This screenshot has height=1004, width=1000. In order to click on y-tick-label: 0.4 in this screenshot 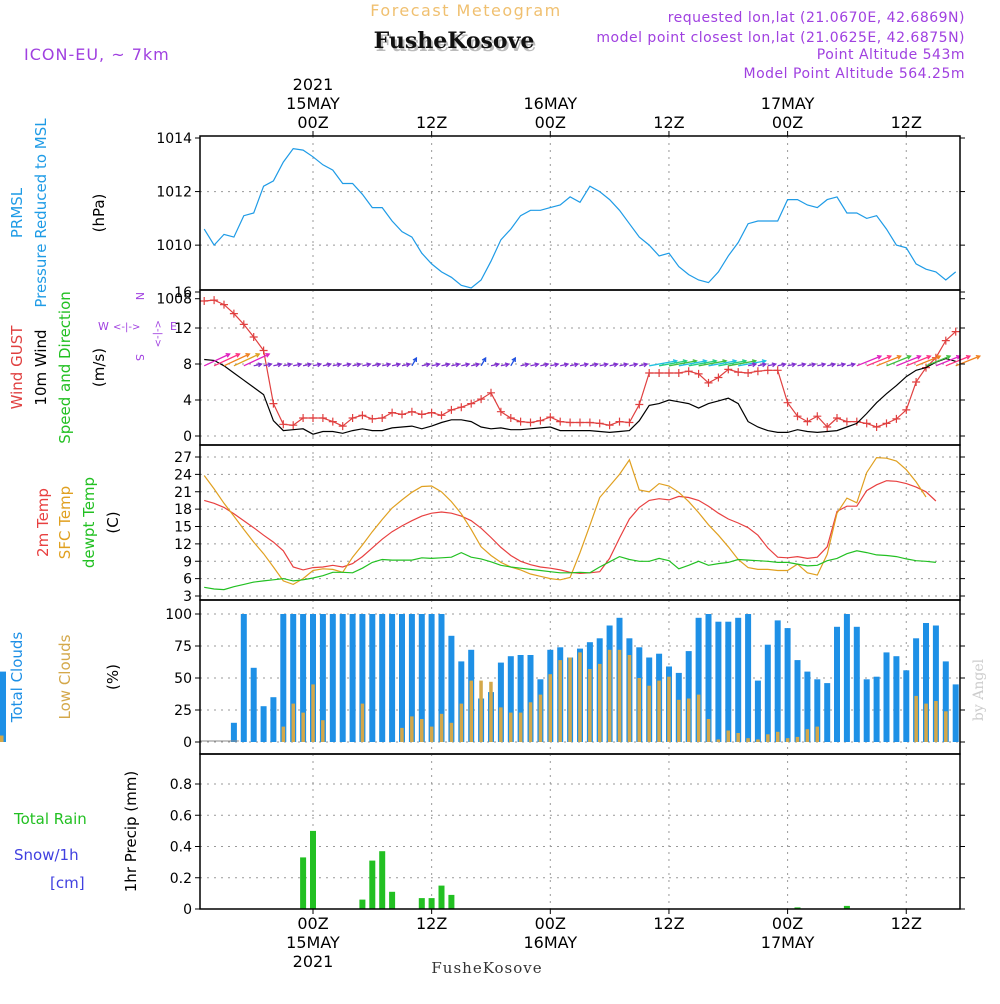, I will do `click(181, 848)`.